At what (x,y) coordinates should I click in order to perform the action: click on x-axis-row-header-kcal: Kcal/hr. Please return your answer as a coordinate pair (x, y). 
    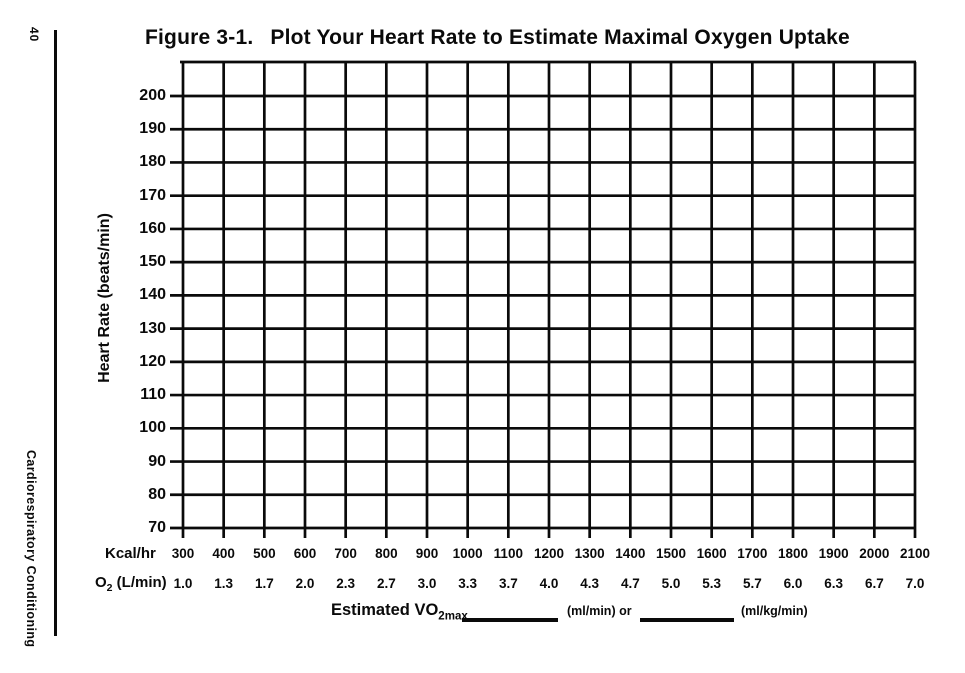
    Looking at the image, I should click on (130, 553).